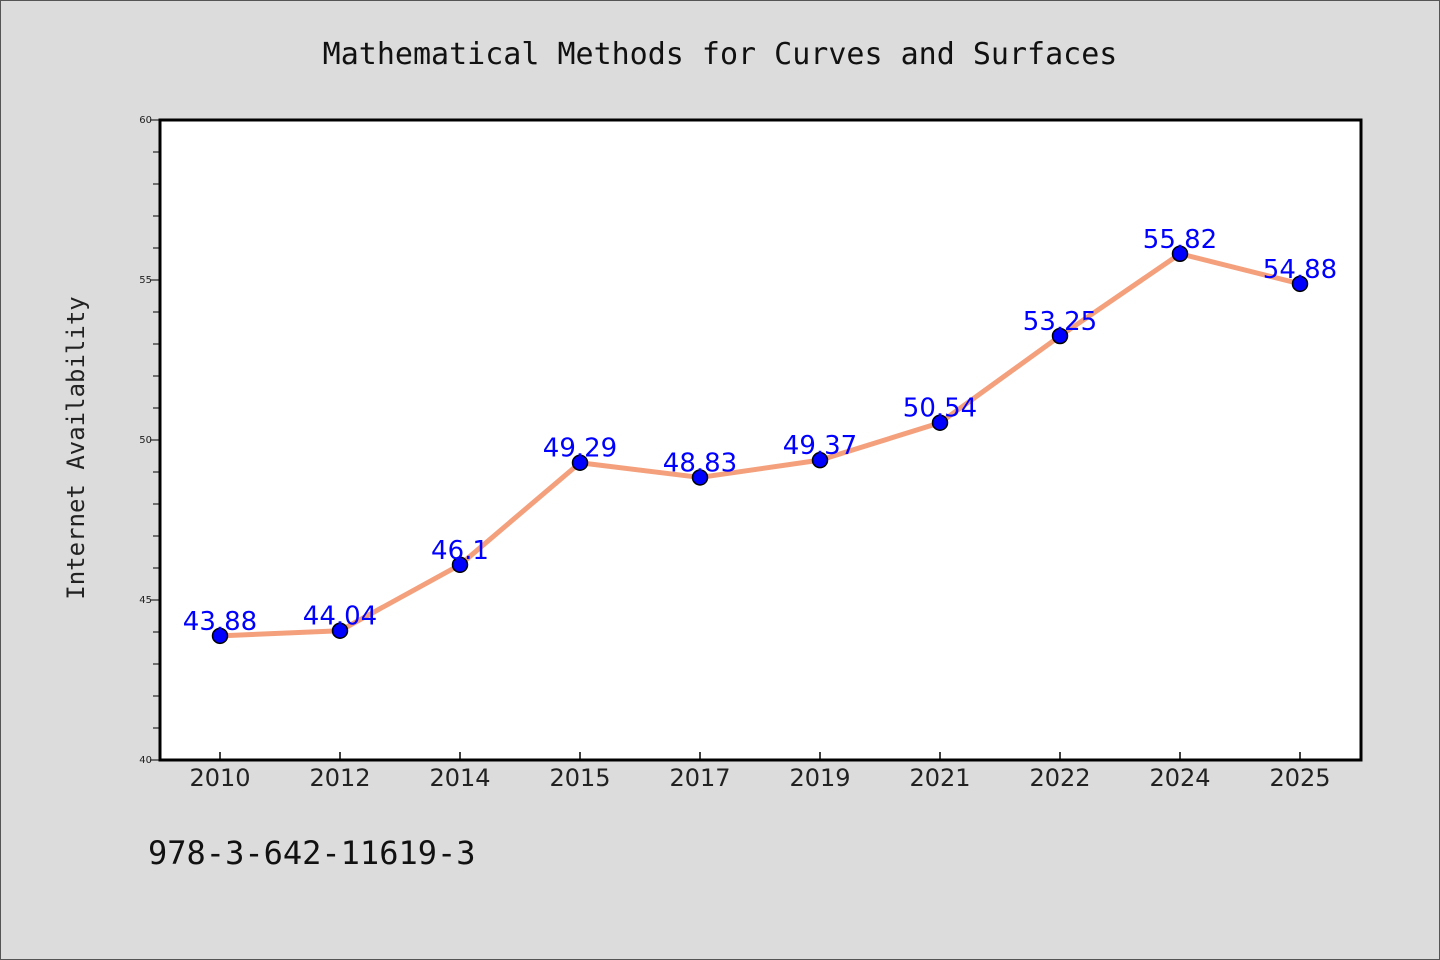 The image size is (1440, 960). Describe the element at coordinates (460, 551) in the screenshot. I see `data-label: 46.1` at that location.